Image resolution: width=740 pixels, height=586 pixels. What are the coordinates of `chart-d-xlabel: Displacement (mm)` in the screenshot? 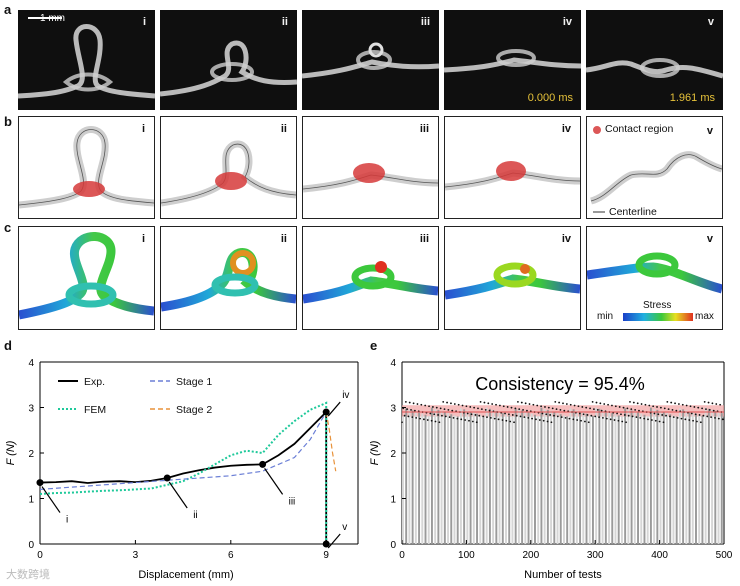 It's located at (185, 575).